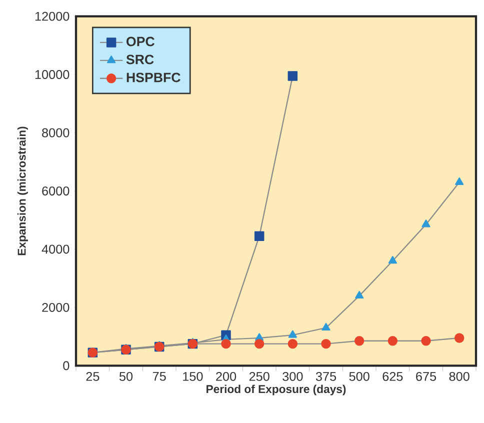  I want to click on x-tick-label: 75, so click(159, 376).